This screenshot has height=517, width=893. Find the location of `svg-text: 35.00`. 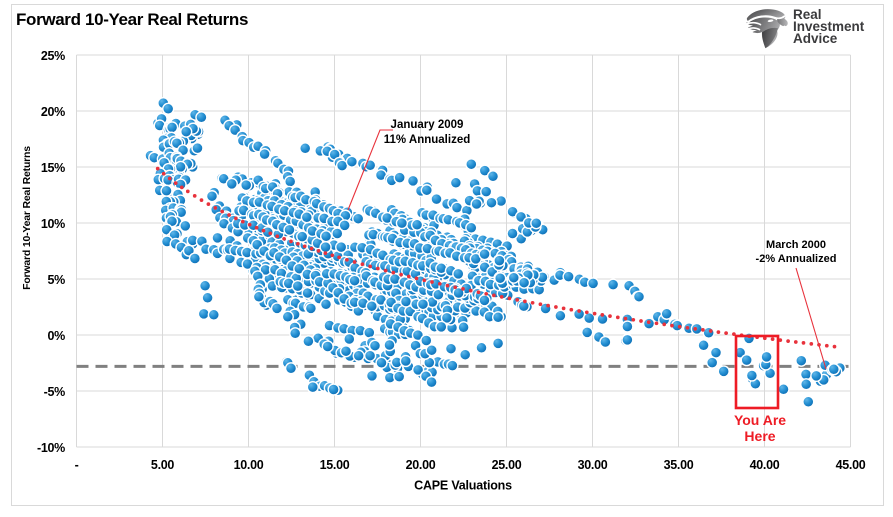

svg-text: 35.00 is located at coordinates (679, 465).